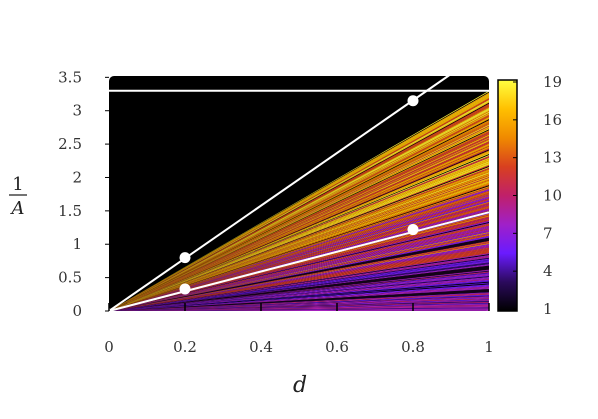 This screenshot has width=598, height=419. What do you see at coordinates (548, 309) in the screenshot?
I see `colorbar-tick-label: 1` at bounding box center [548, 309].